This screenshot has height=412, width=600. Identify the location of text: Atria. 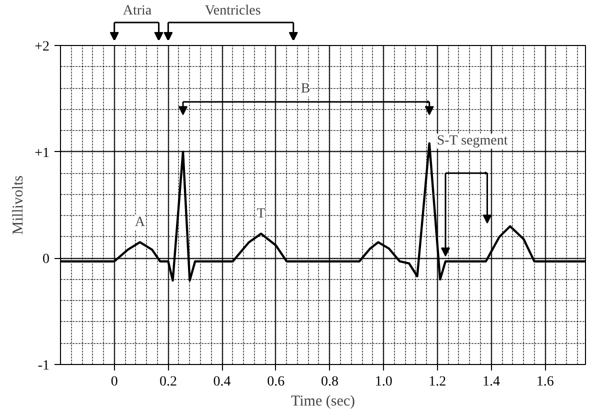
(137, 11).